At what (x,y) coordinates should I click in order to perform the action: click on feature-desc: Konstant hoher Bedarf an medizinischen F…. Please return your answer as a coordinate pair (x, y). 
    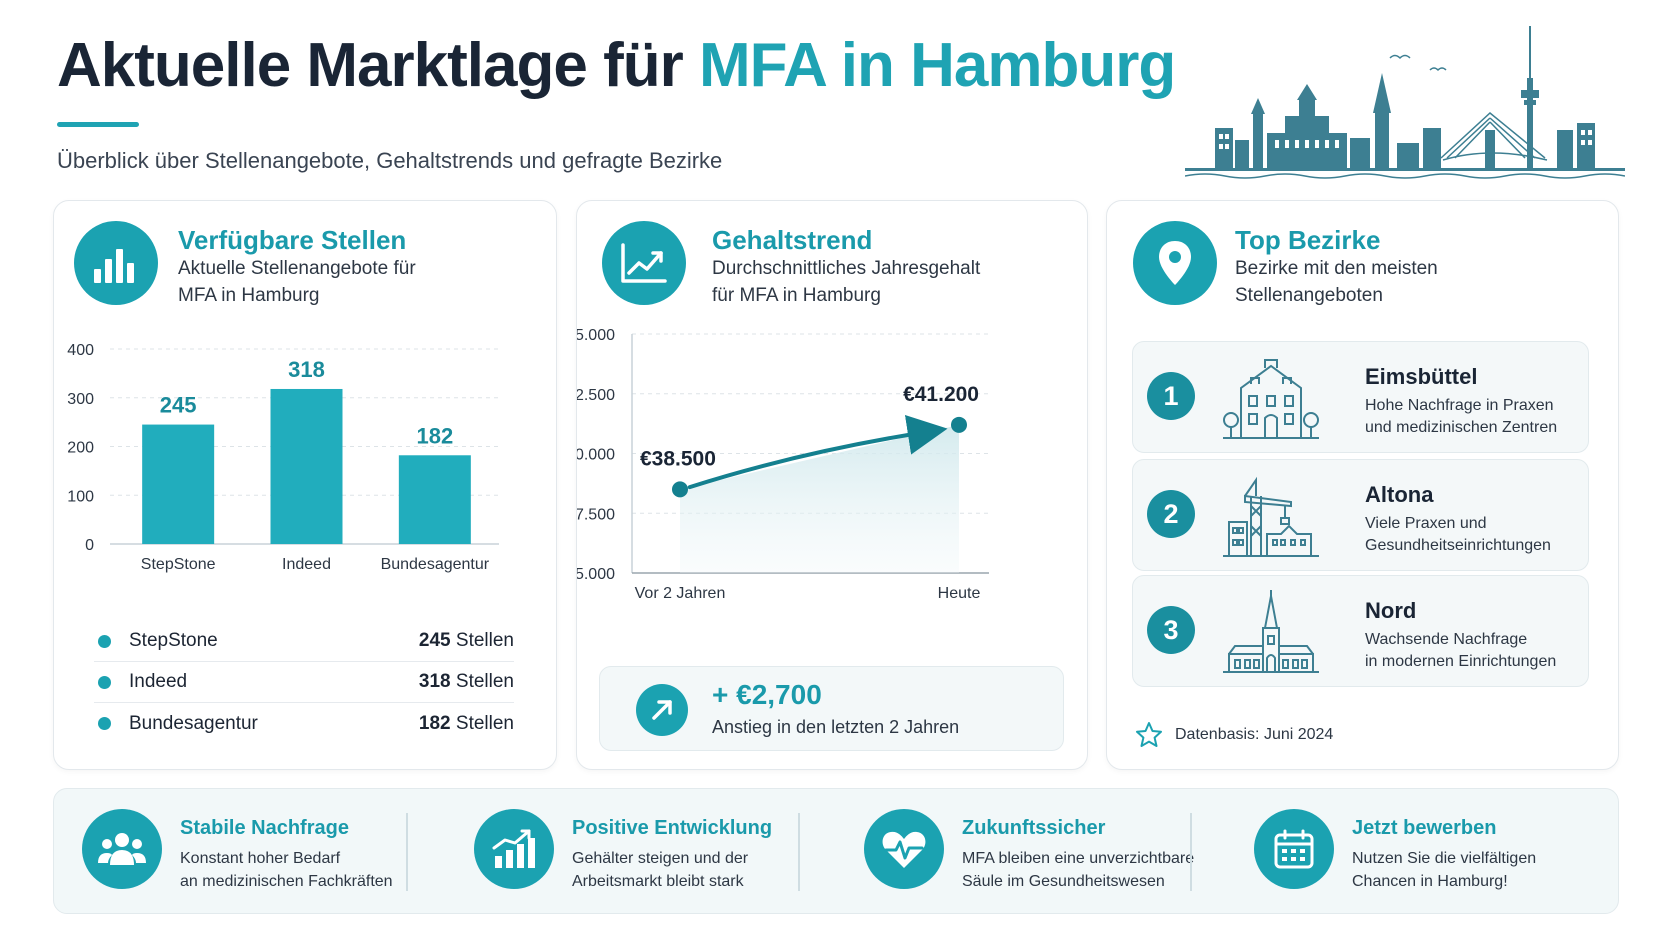
    Looking at the image, I should click on (286, 870).